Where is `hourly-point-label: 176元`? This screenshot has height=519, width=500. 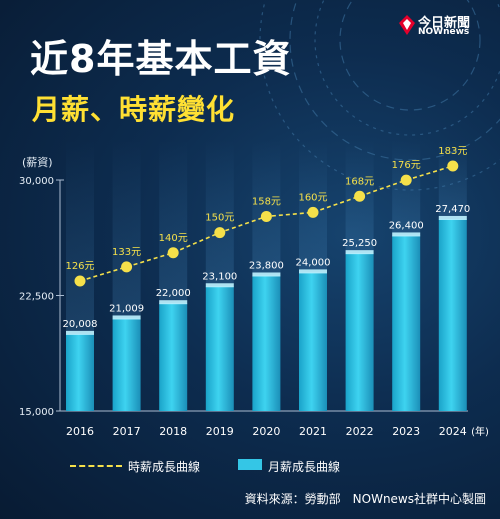 hourly-point-label: 176元 is located at coordinates (406, 165).